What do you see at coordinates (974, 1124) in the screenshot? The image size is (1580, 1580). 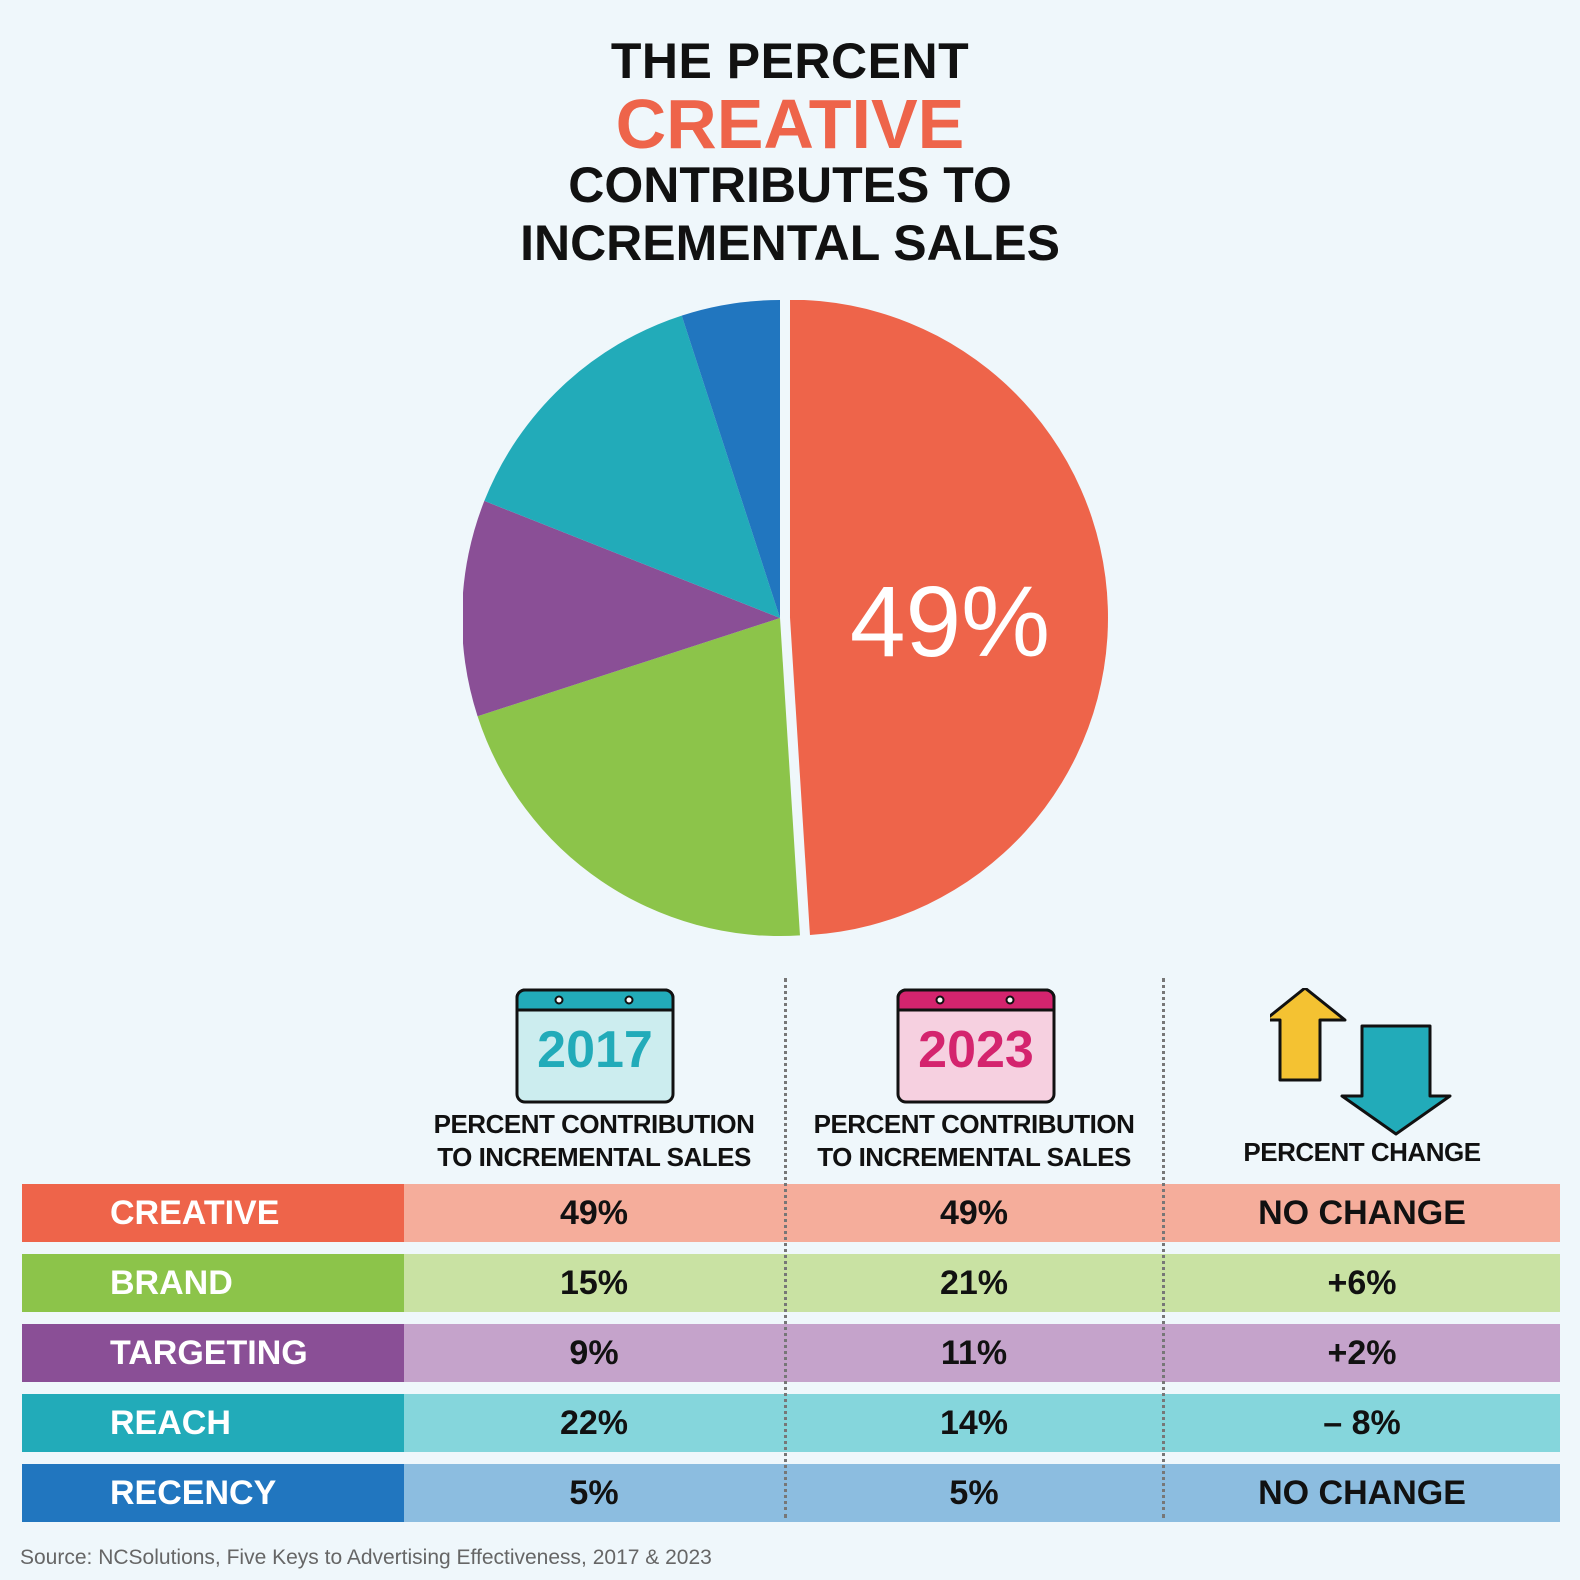 I see `col-2023-header-line-1: PERCENT CONTRIBUTION` at bounding box center [974, 1124].